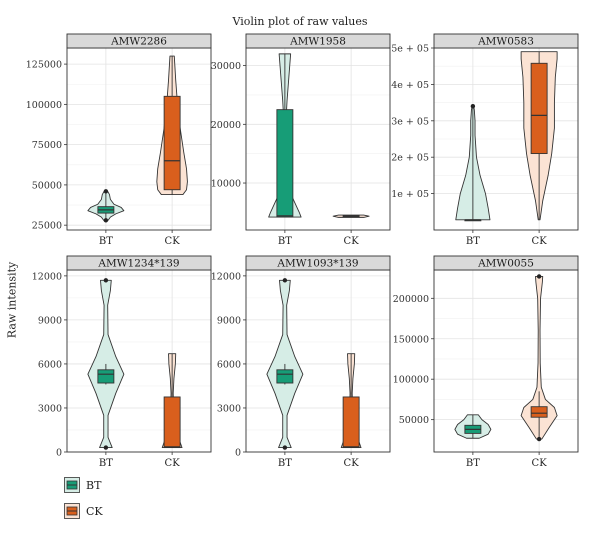 Image resolution: width=600 pixels, height=534 pixels. I want to click on gridlines, so click(139, 139).